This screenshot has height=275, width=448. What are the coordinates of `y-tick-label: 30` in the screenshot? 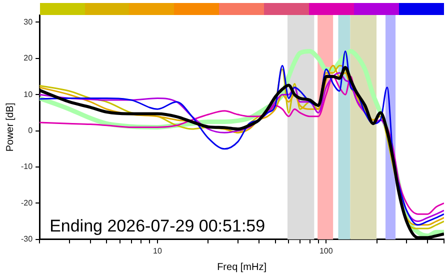 It's located at (29, 21).